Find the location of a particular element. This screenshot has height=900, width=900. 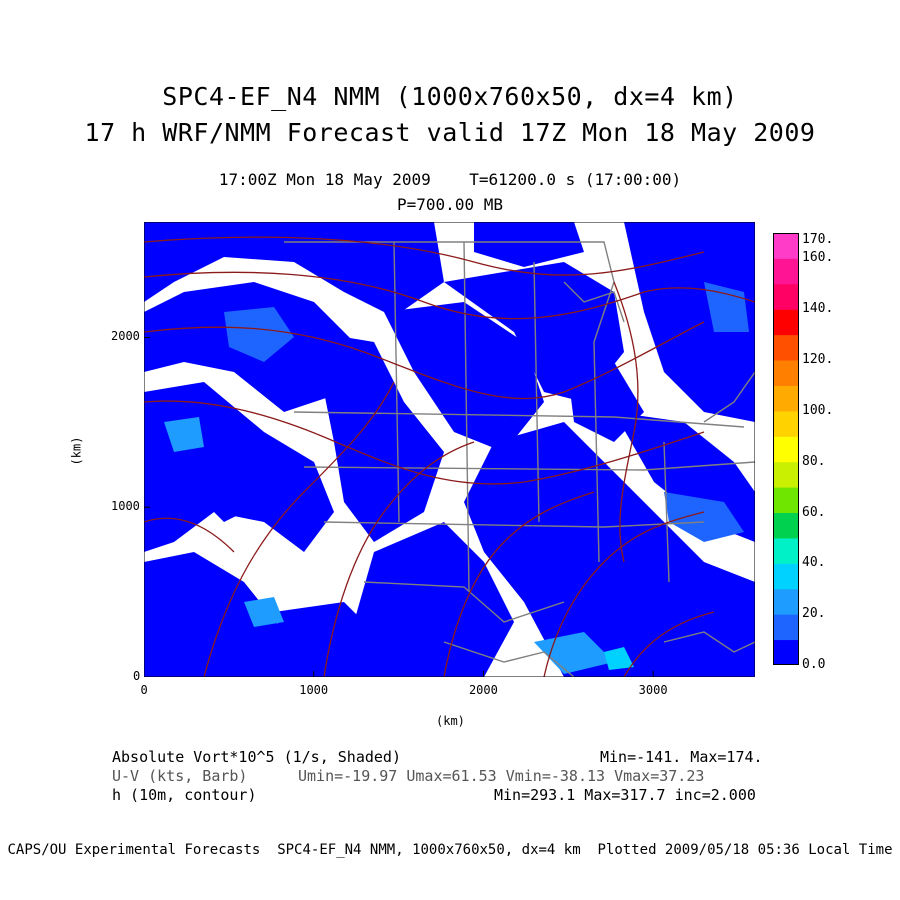

colorbar is located at coordinates (786, 449).